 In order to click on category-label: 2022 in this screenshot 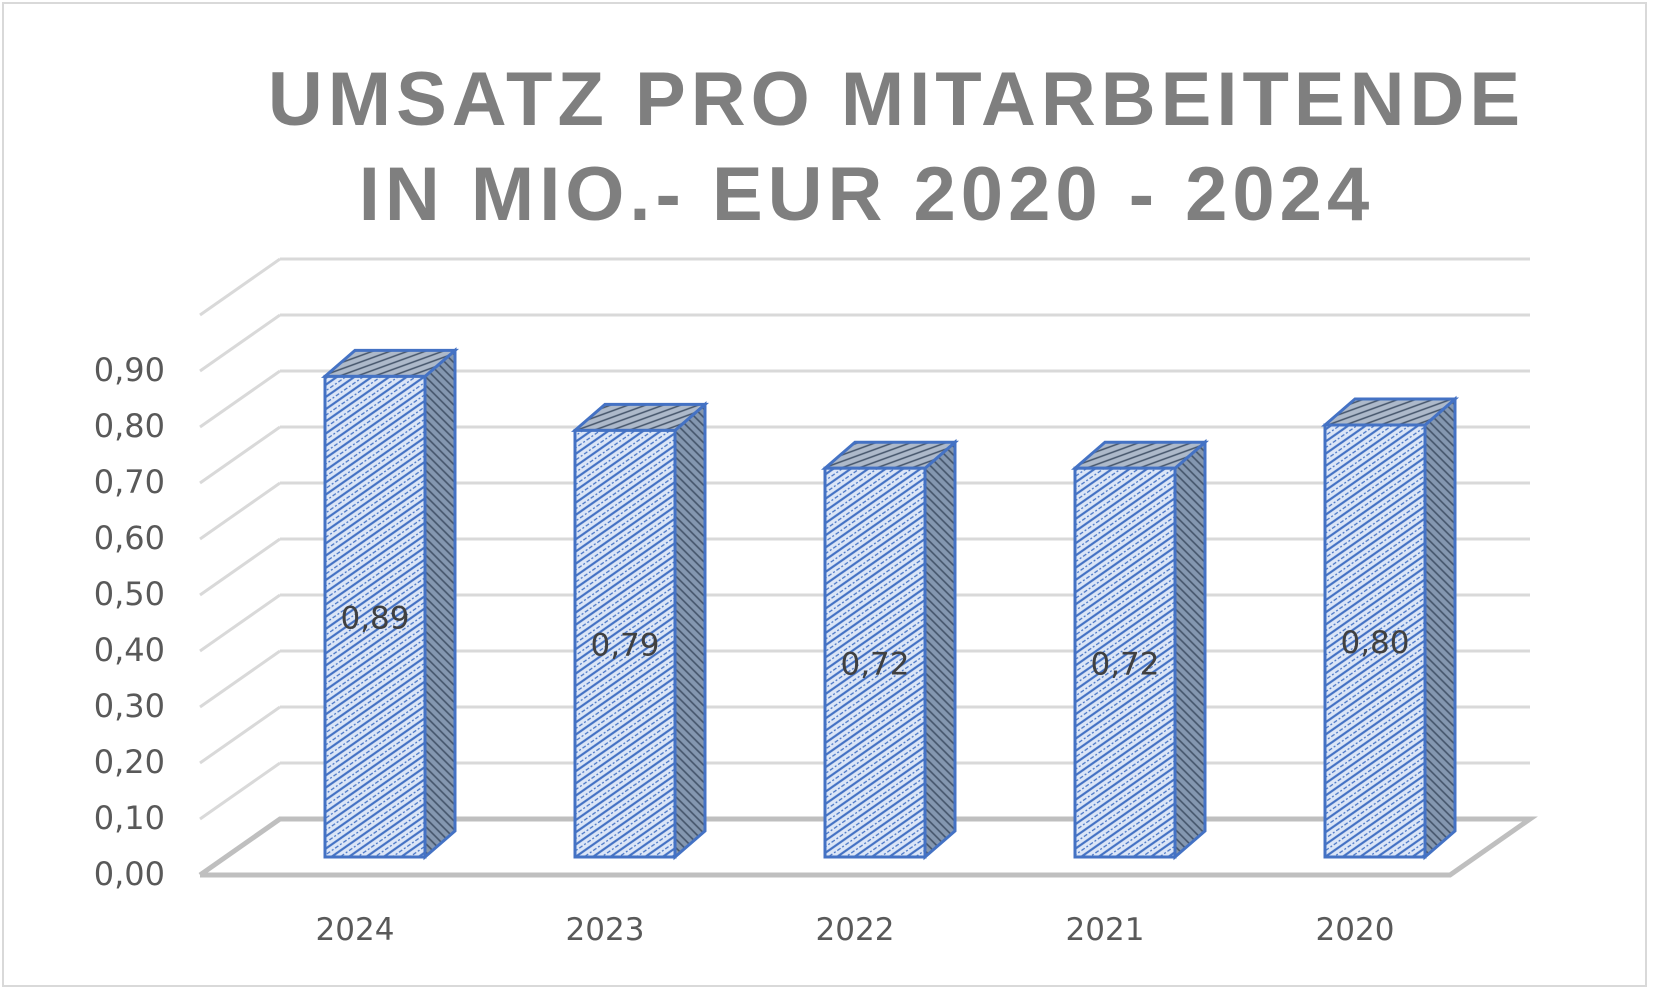, I will do `click(855, 930)`.